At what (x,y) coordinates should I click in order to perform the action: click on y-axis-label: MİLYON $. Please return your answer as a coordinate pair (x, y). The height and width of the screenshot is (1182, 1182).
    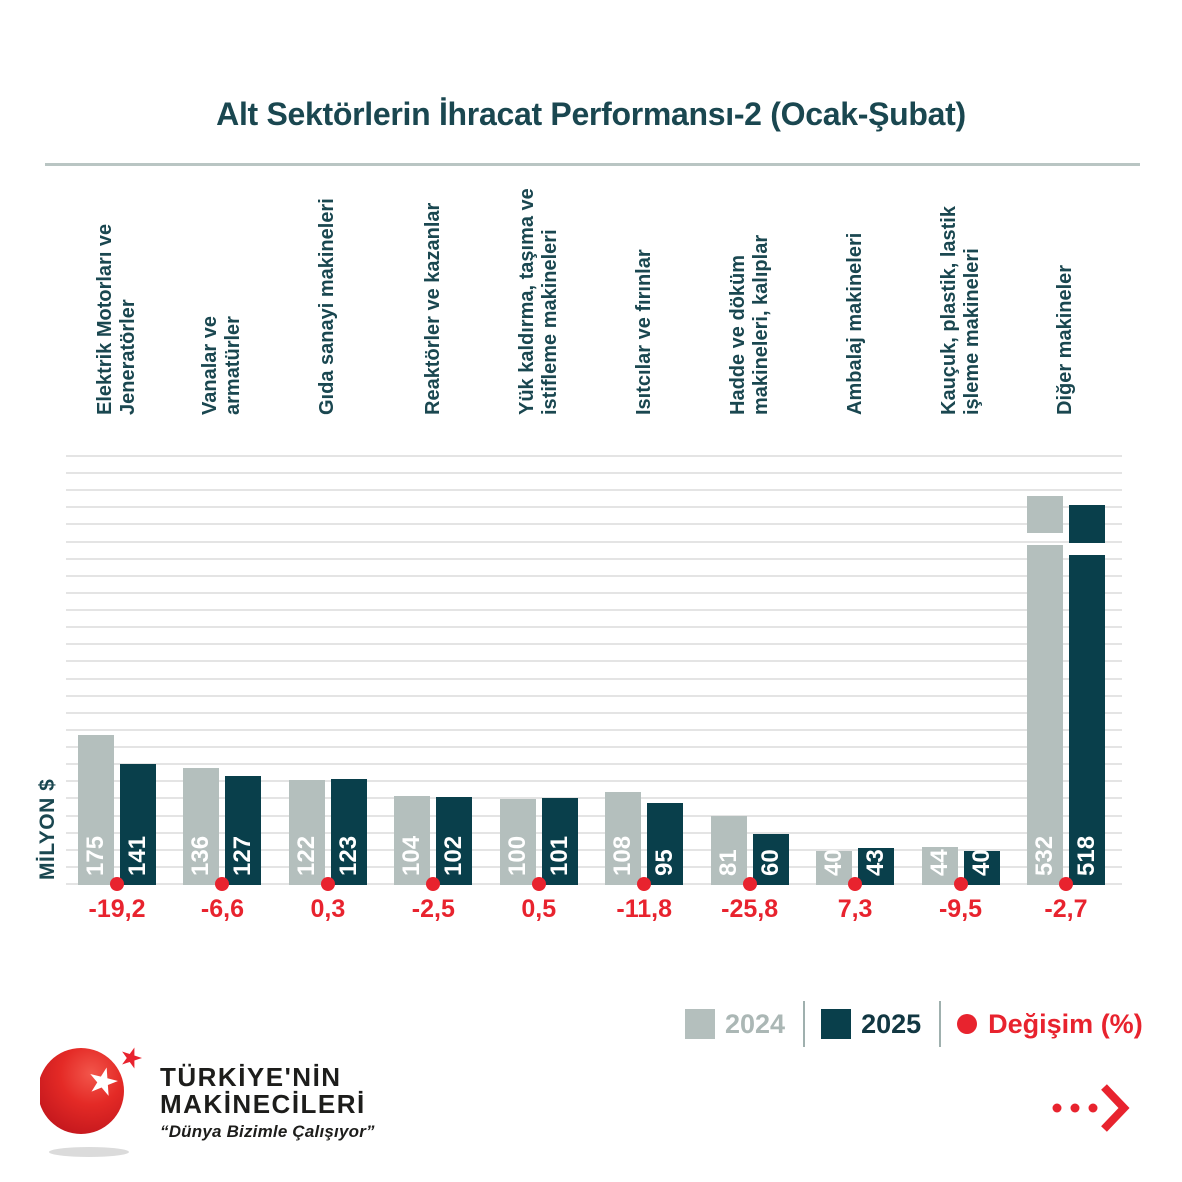
    Looking at the image, I should click on (47, 829).